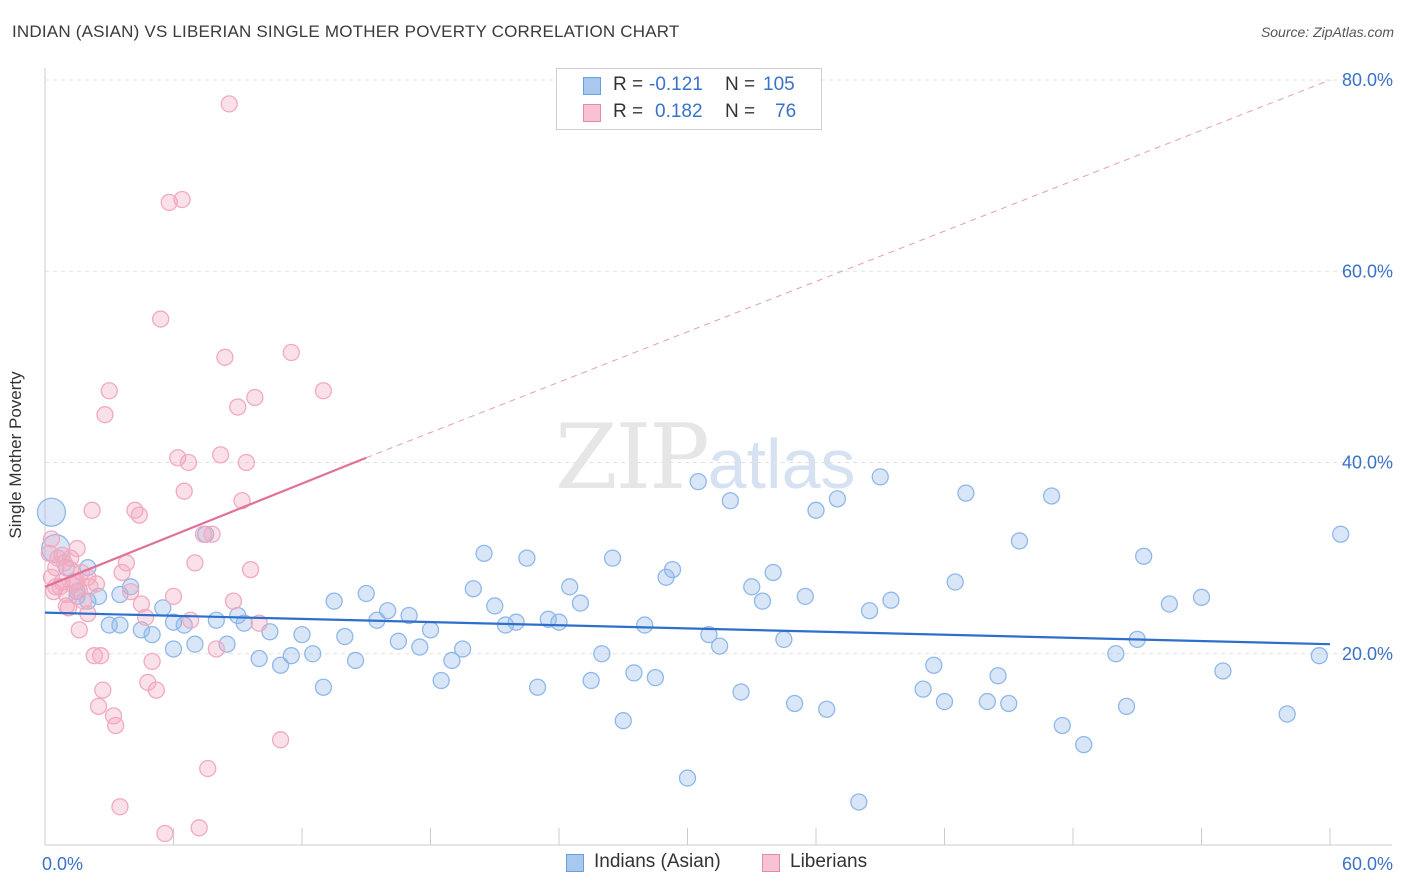 Image resolution: width=1406 pixels, height=892 pixels. Describe the element at coordinates (1367, 271) in the screenshot. I see `y-tick-label: 60.0%` at that location.